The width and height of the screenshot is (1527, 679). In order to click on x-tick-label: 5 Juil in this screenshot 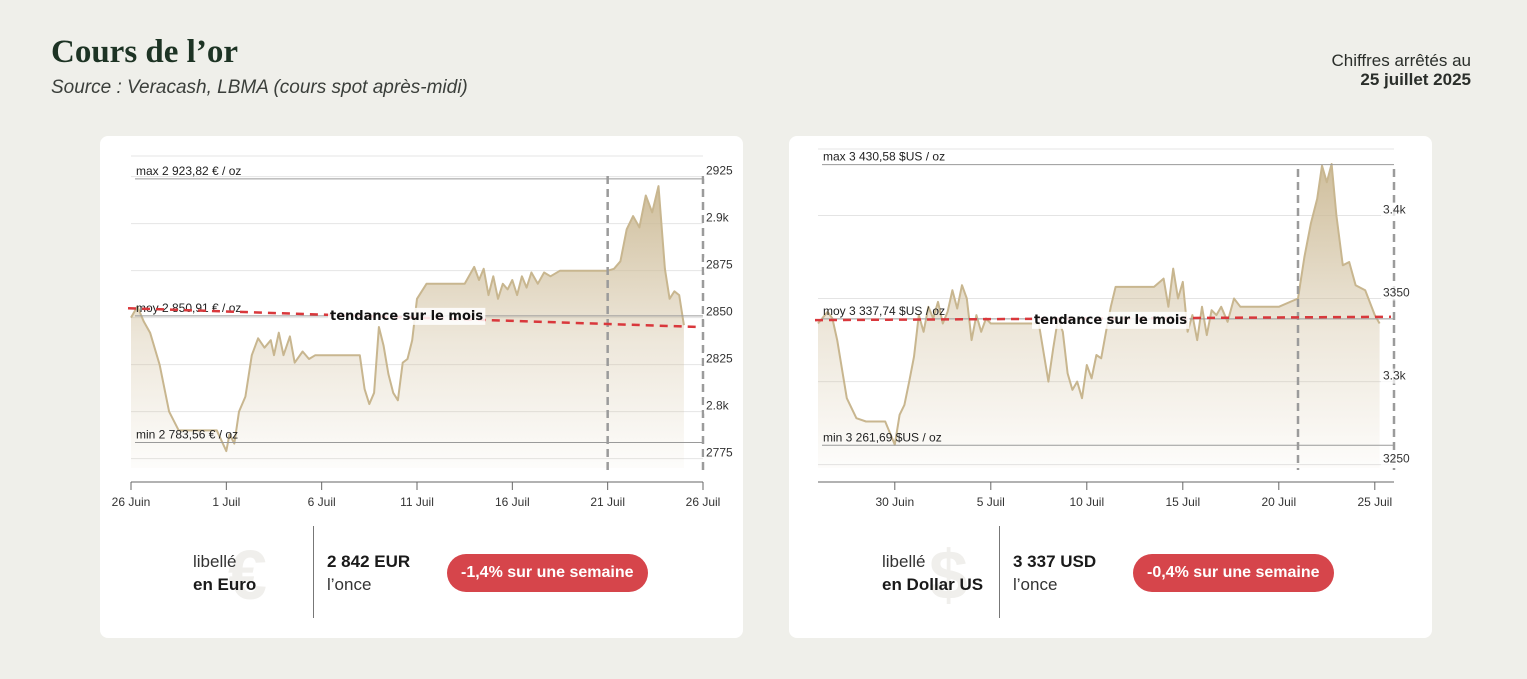, I will do `click(991, 502)`.